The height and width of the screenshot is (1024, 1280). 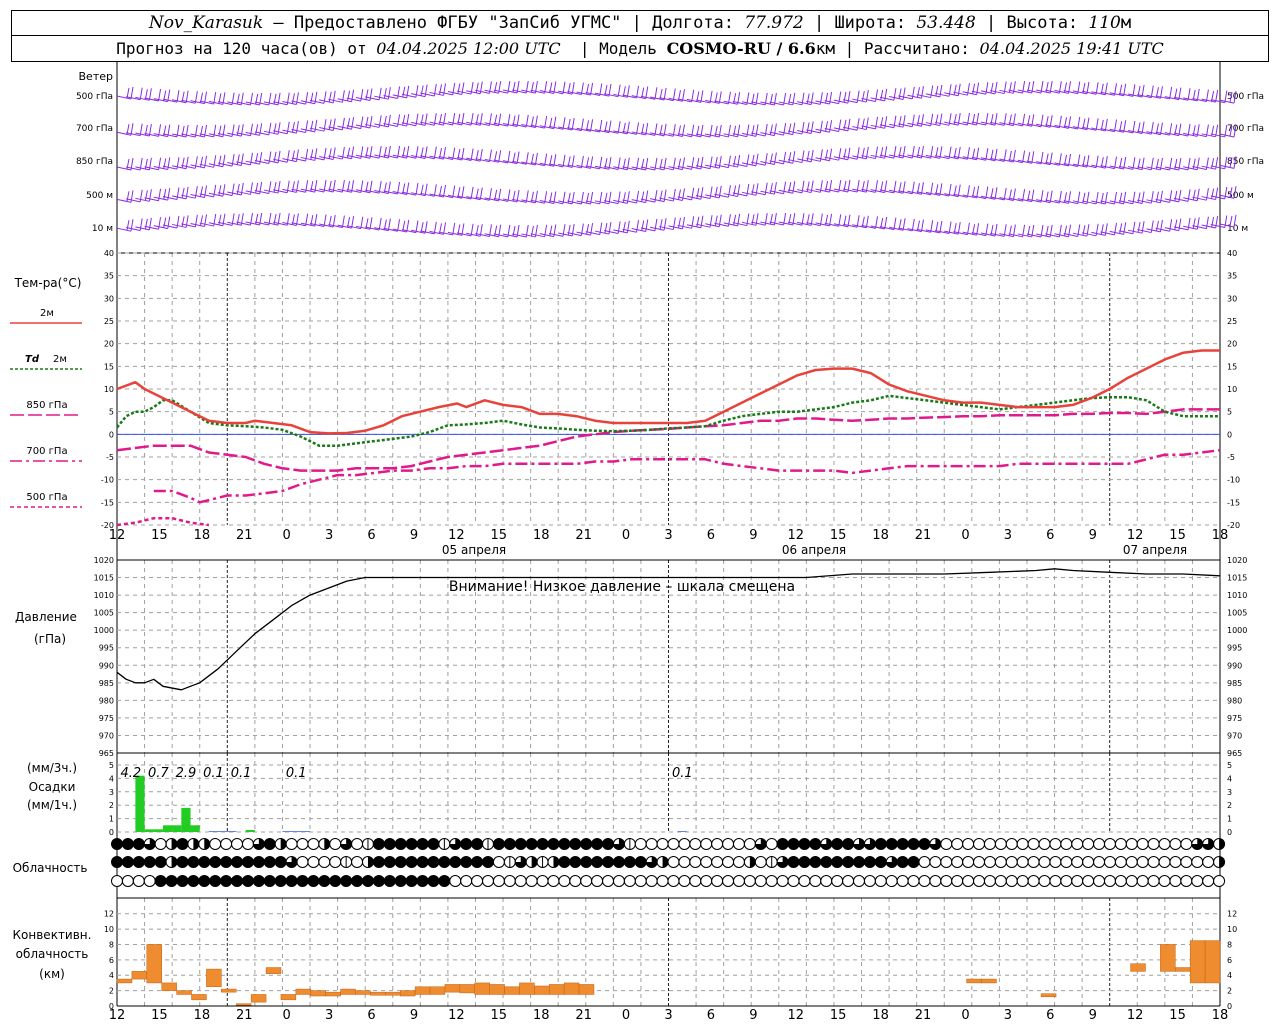 I want to click on precip-tick-left: 1, so click(x=111, y=819).